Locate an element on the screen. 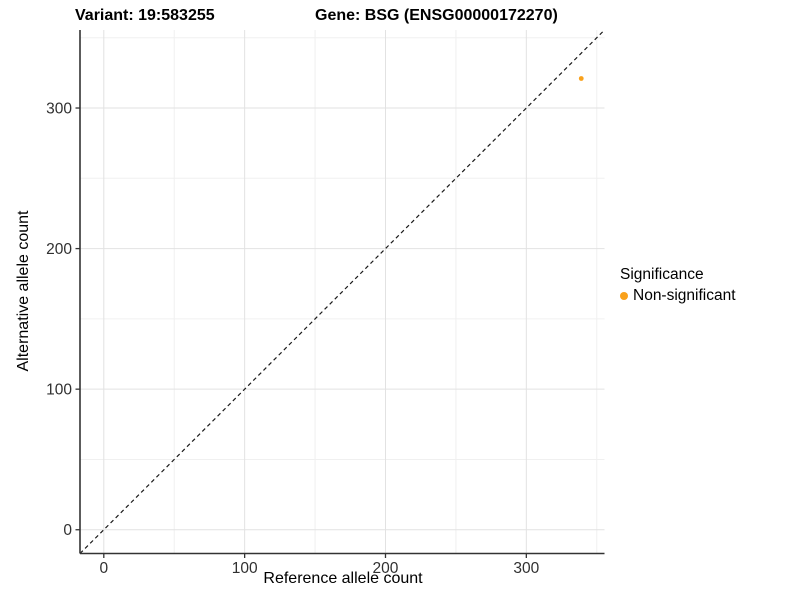  y-tick-label: 300 is located at coordinates (59, 109).